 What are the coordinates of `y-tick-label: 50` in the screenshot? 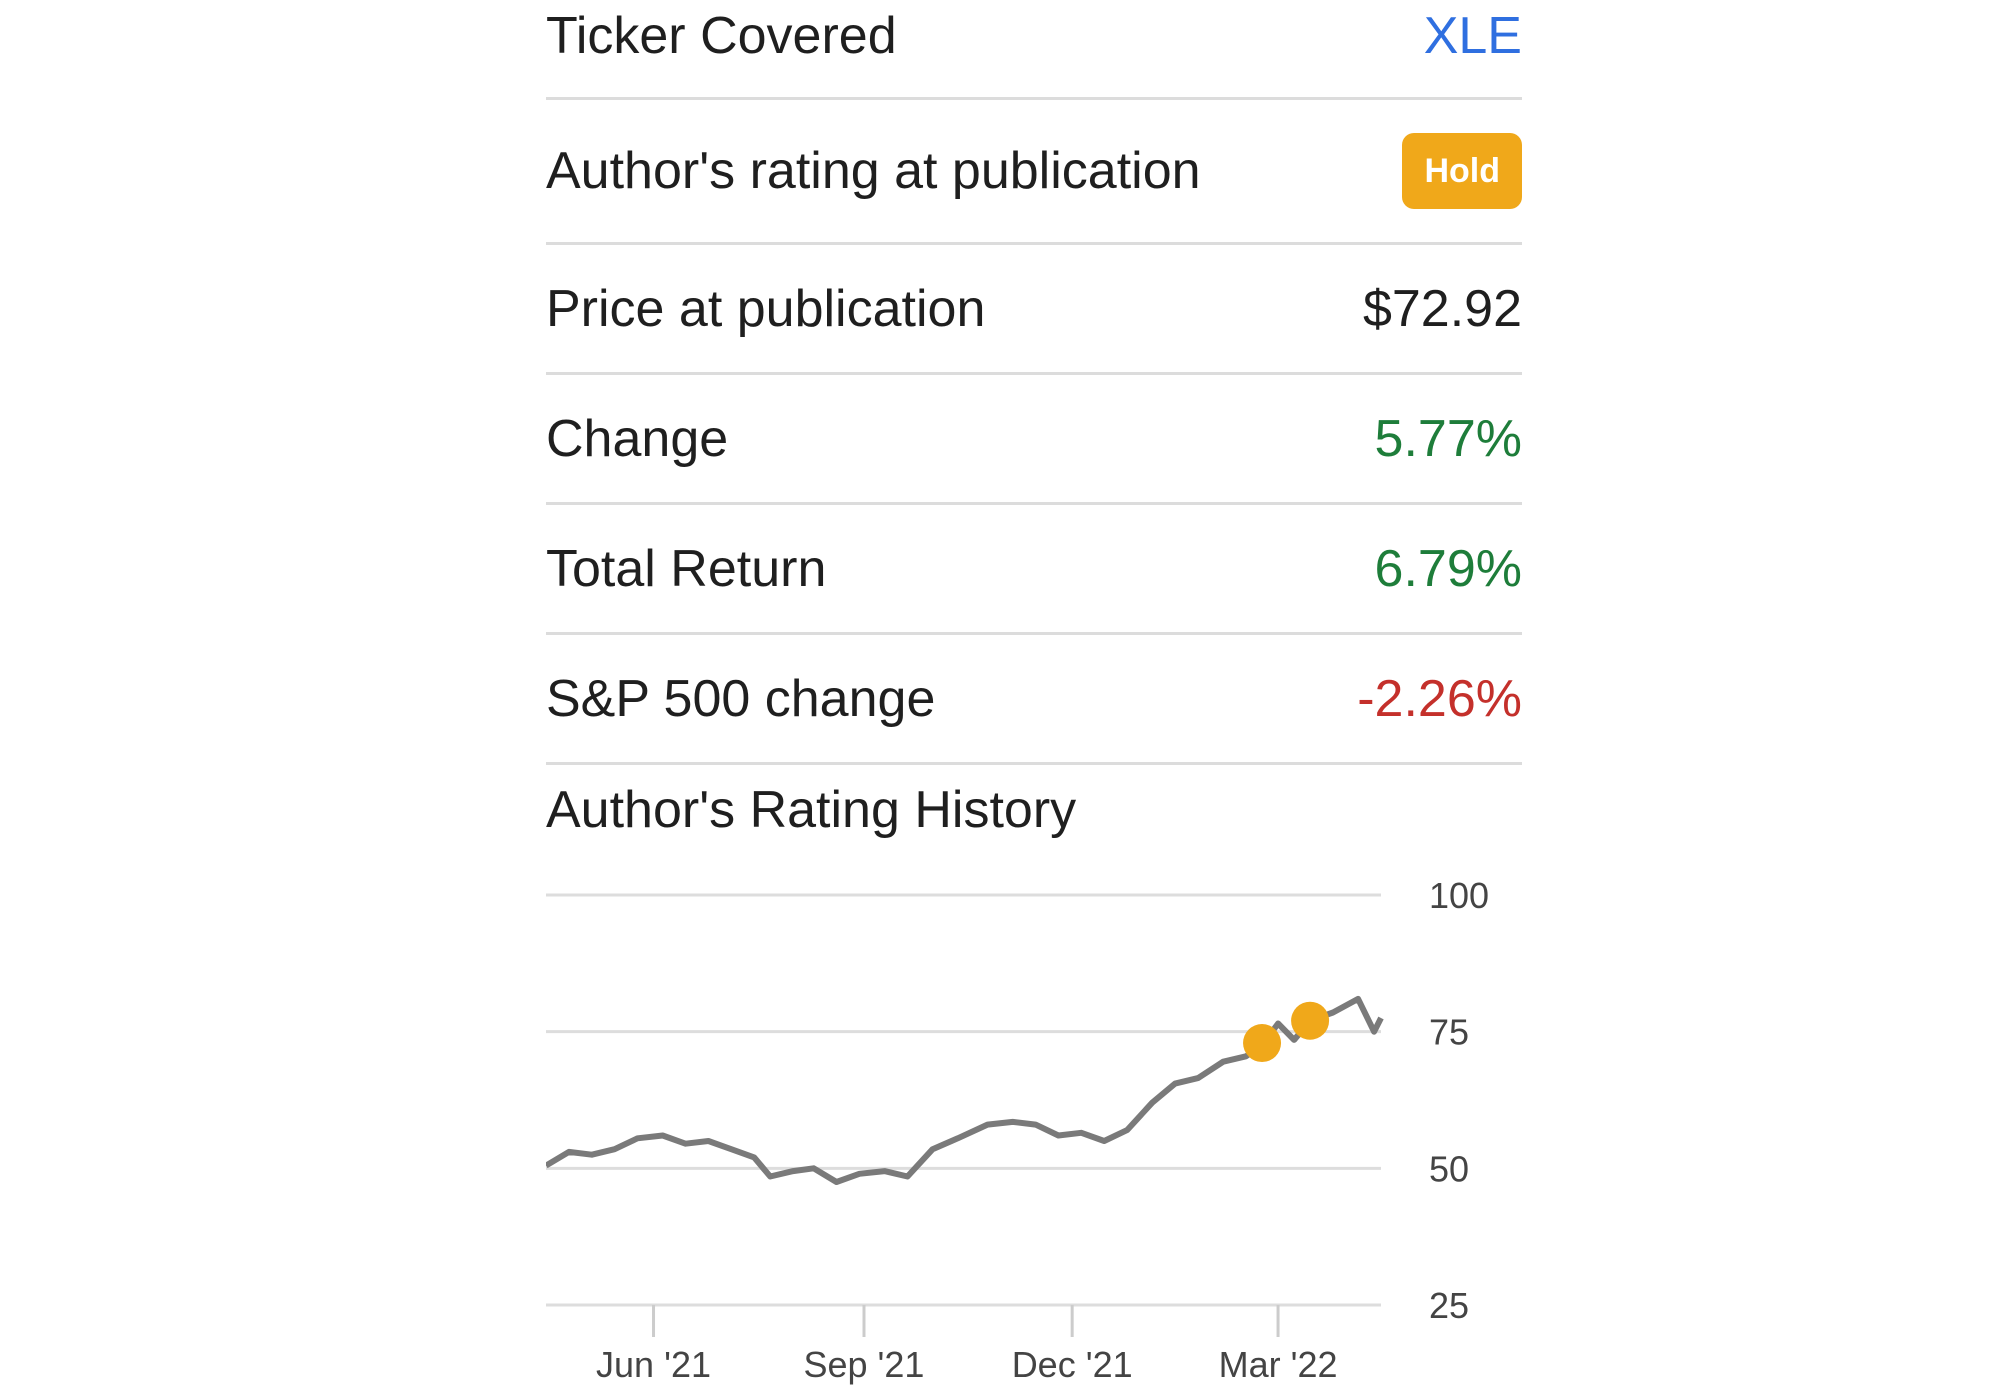 It's located at (1449, 1168).